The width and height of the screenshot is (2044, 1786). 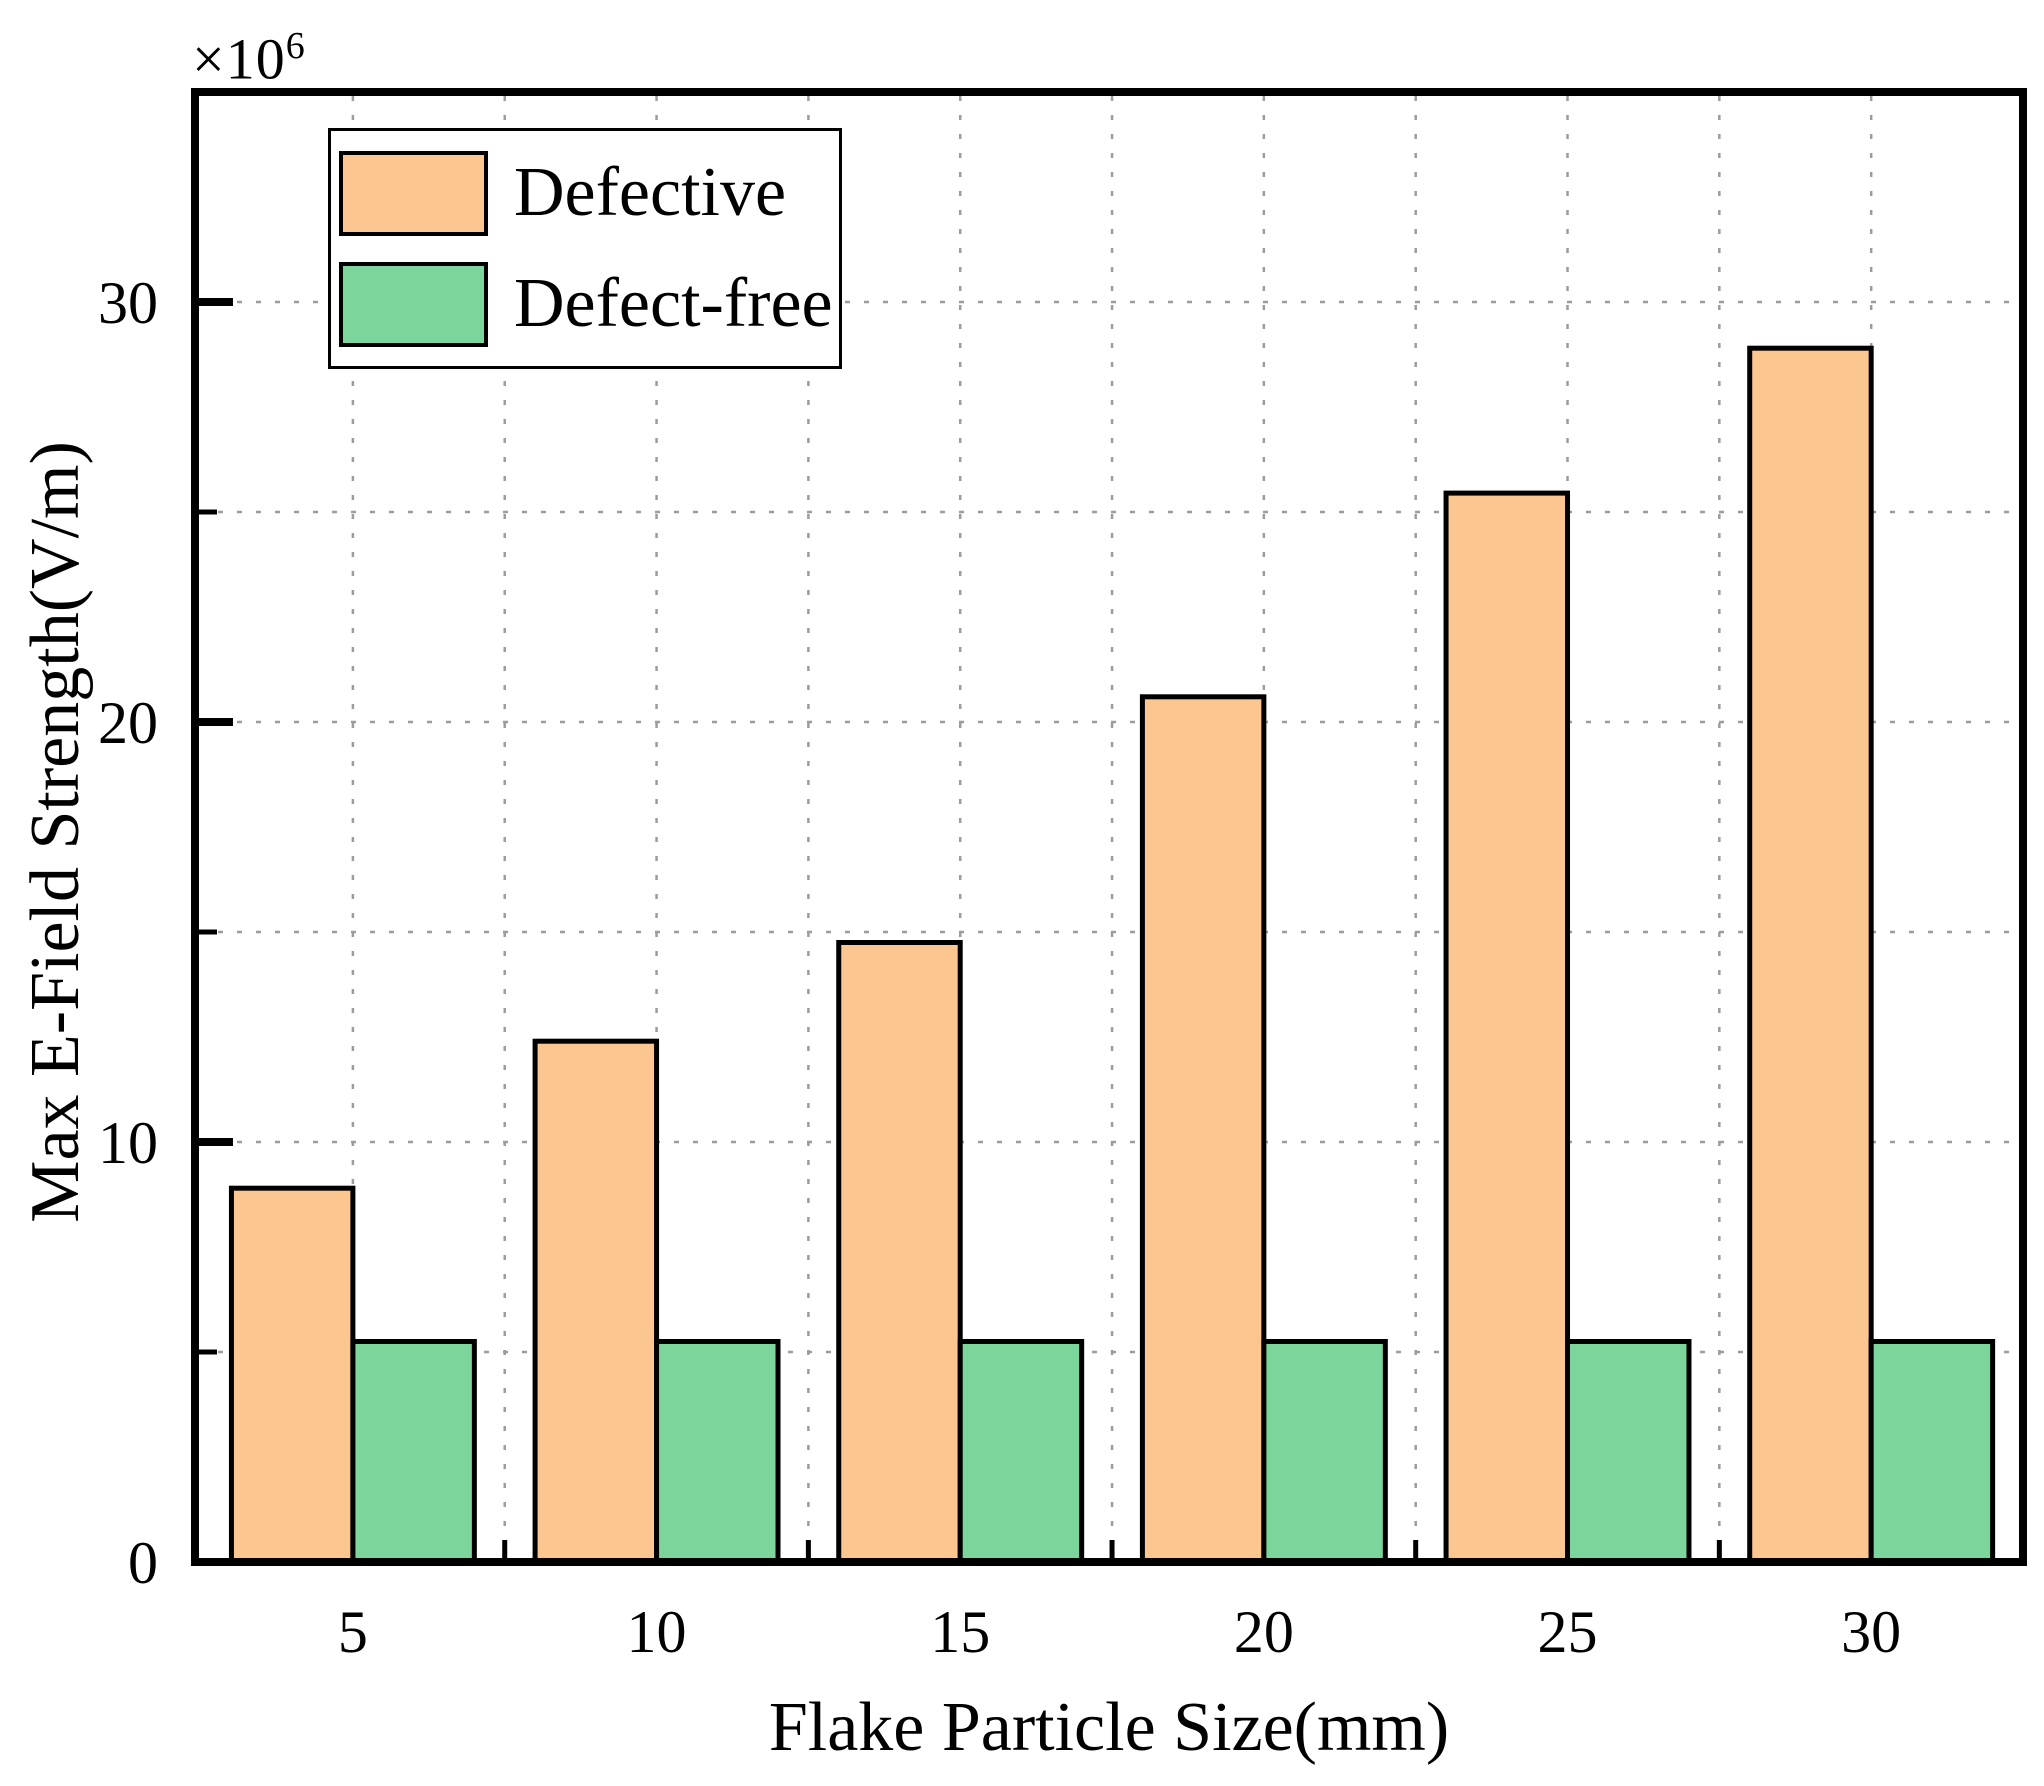 I want to click on x-tick-label-30: 30, so click(x=1871, y=1632).